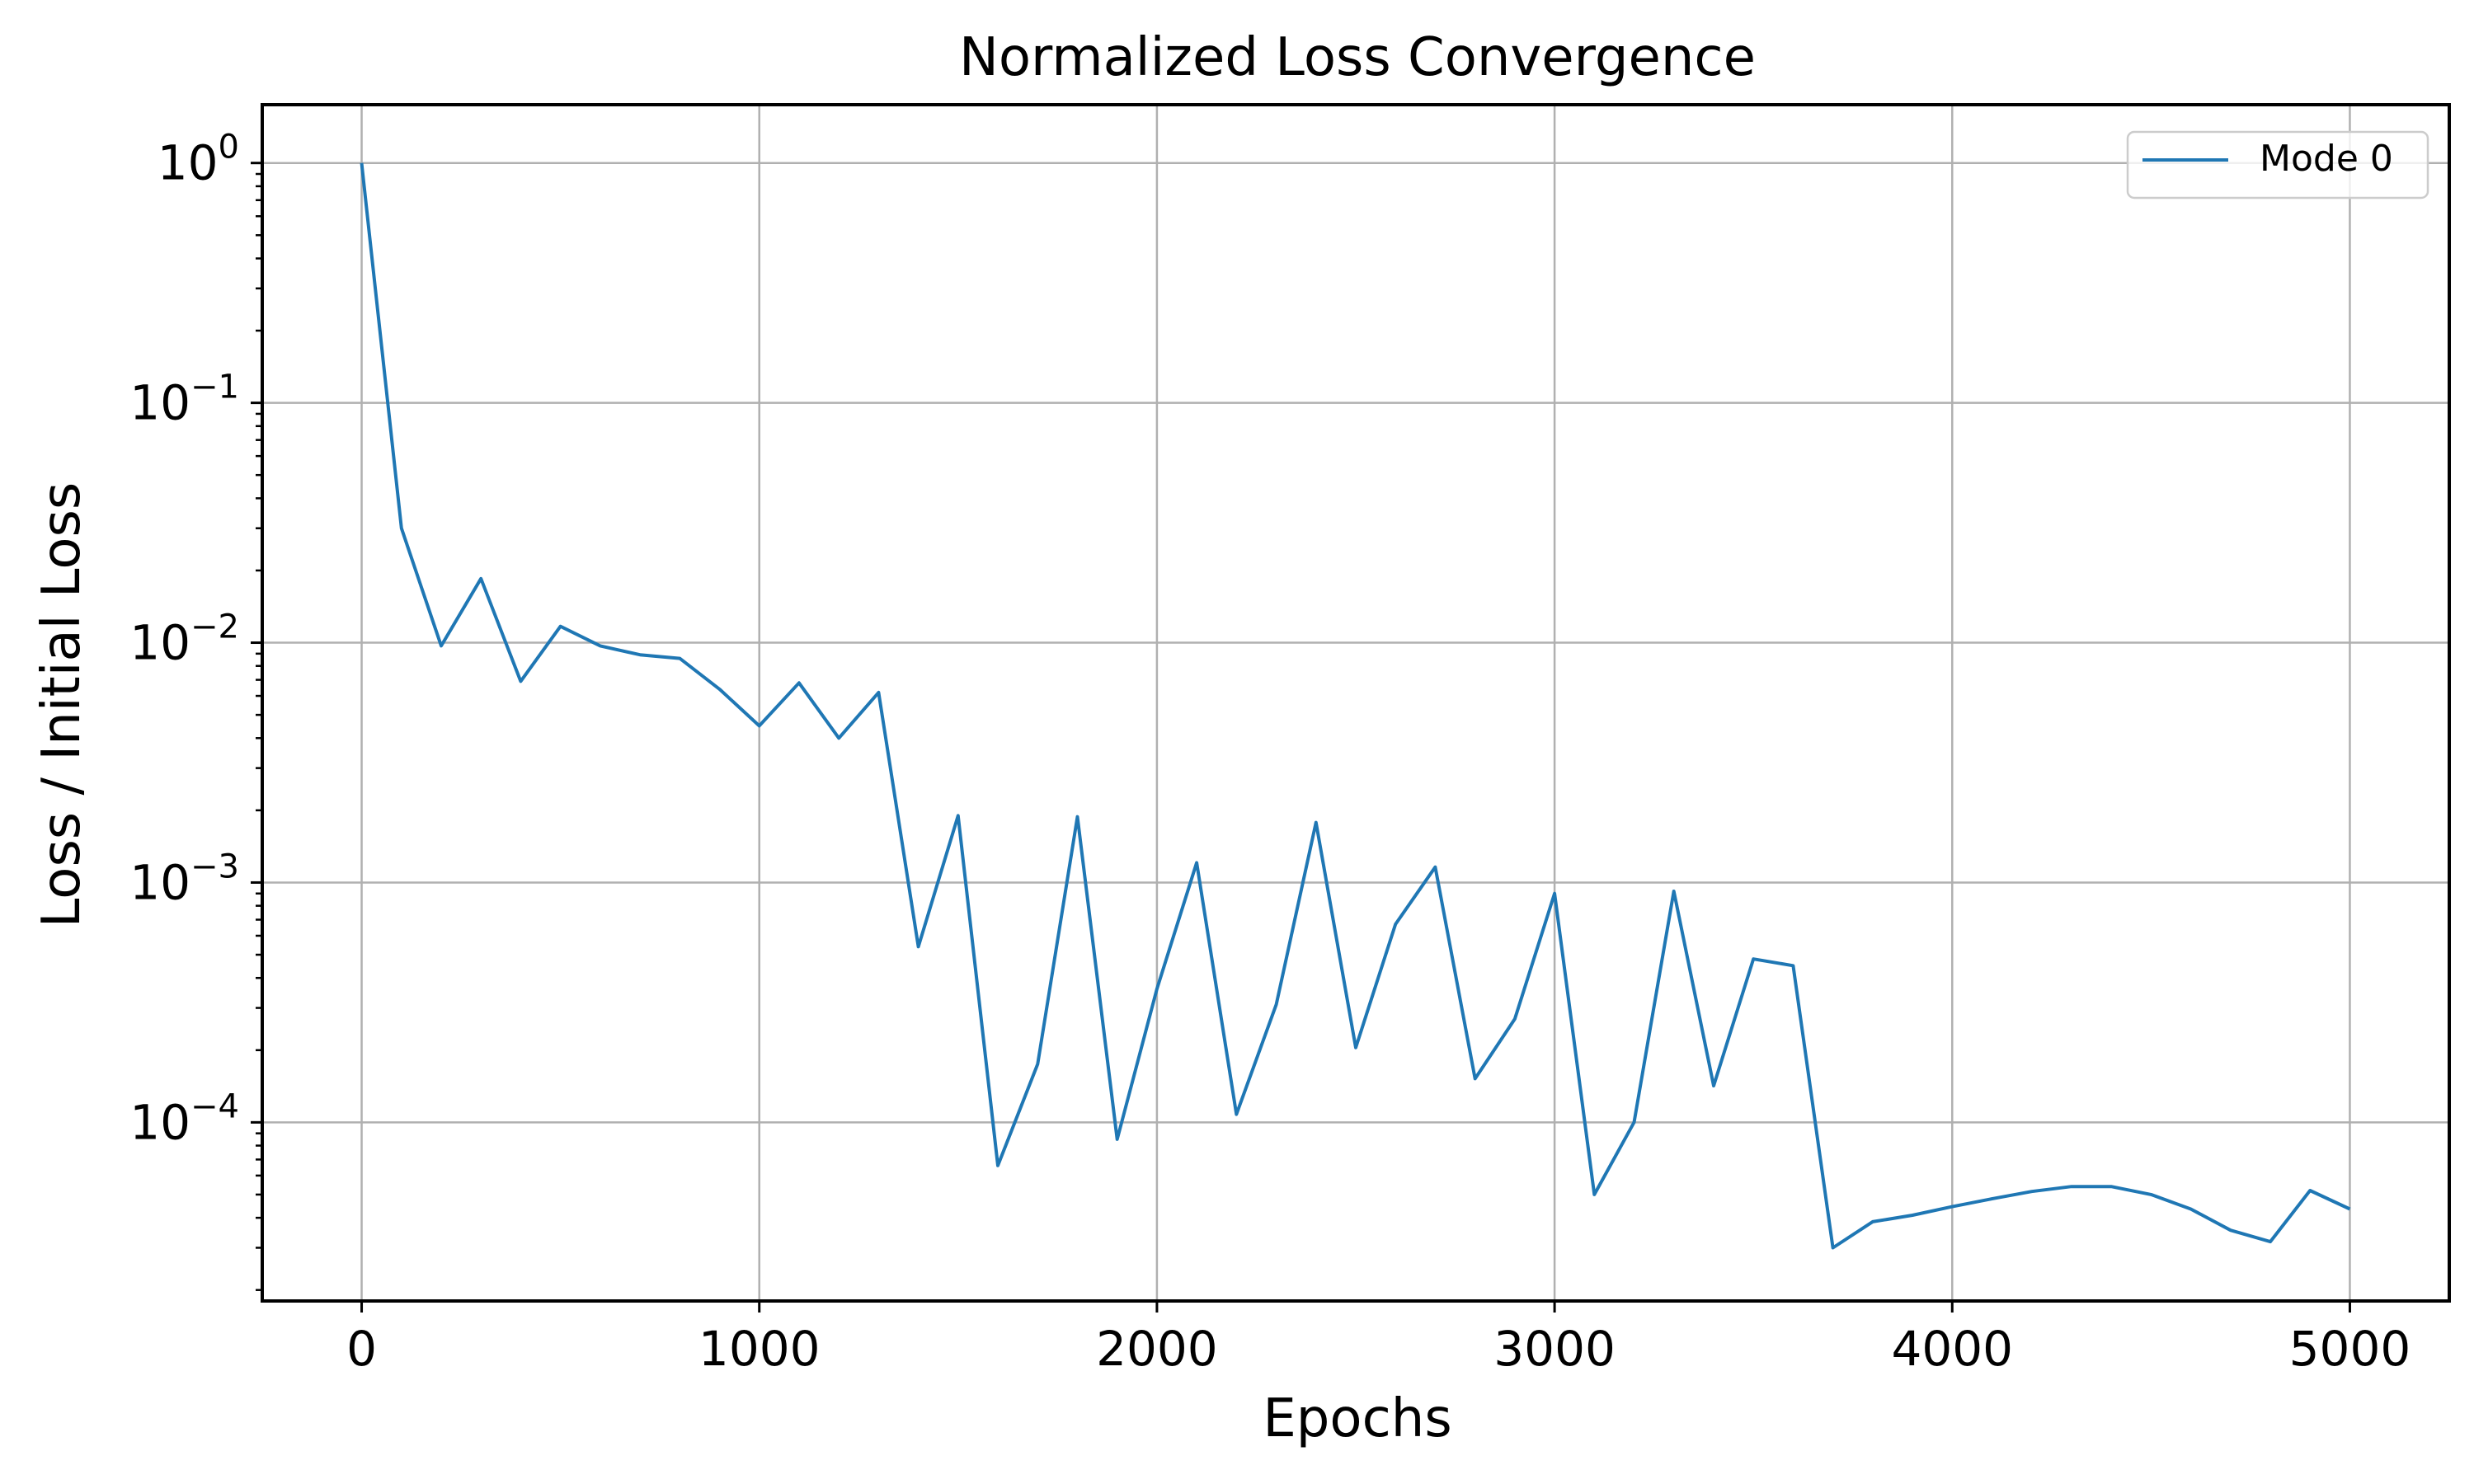 The width and height of the screenshot is (2474, 1484). What do you see at coordinates (759, 1349) in the screenshot?
I see `x-tick-label: 1000` at bounding box center [759, 1349].